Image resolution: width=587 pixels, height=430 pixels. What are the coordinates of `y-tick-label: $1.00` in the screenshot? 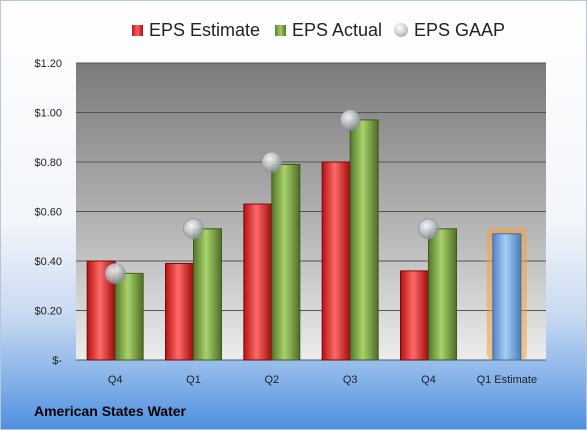 It's located at (48, 114).